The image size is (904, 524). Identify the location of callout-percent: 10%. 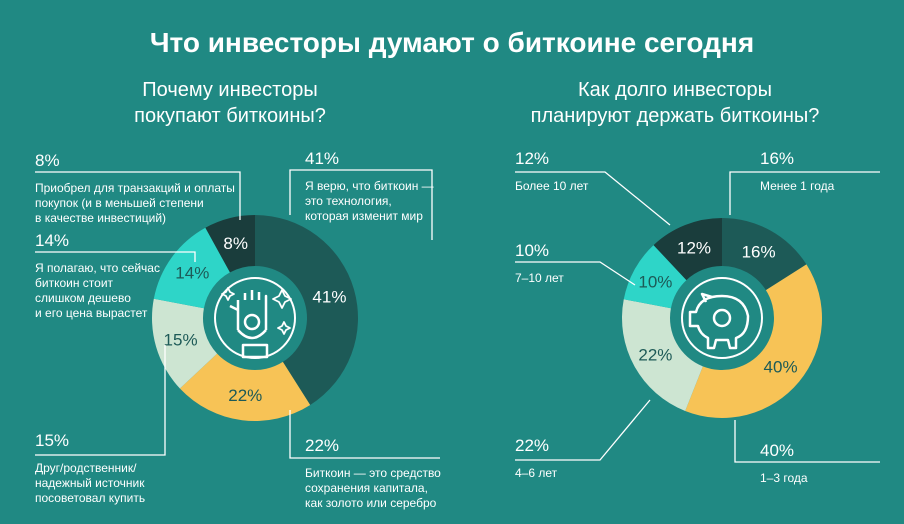
(532, 250).